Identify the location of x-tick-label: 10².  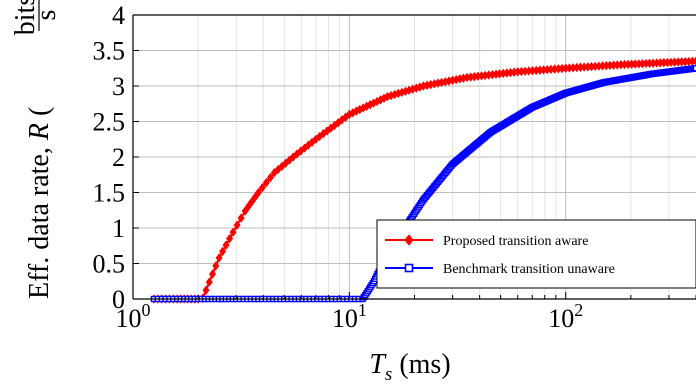
(565, 316).